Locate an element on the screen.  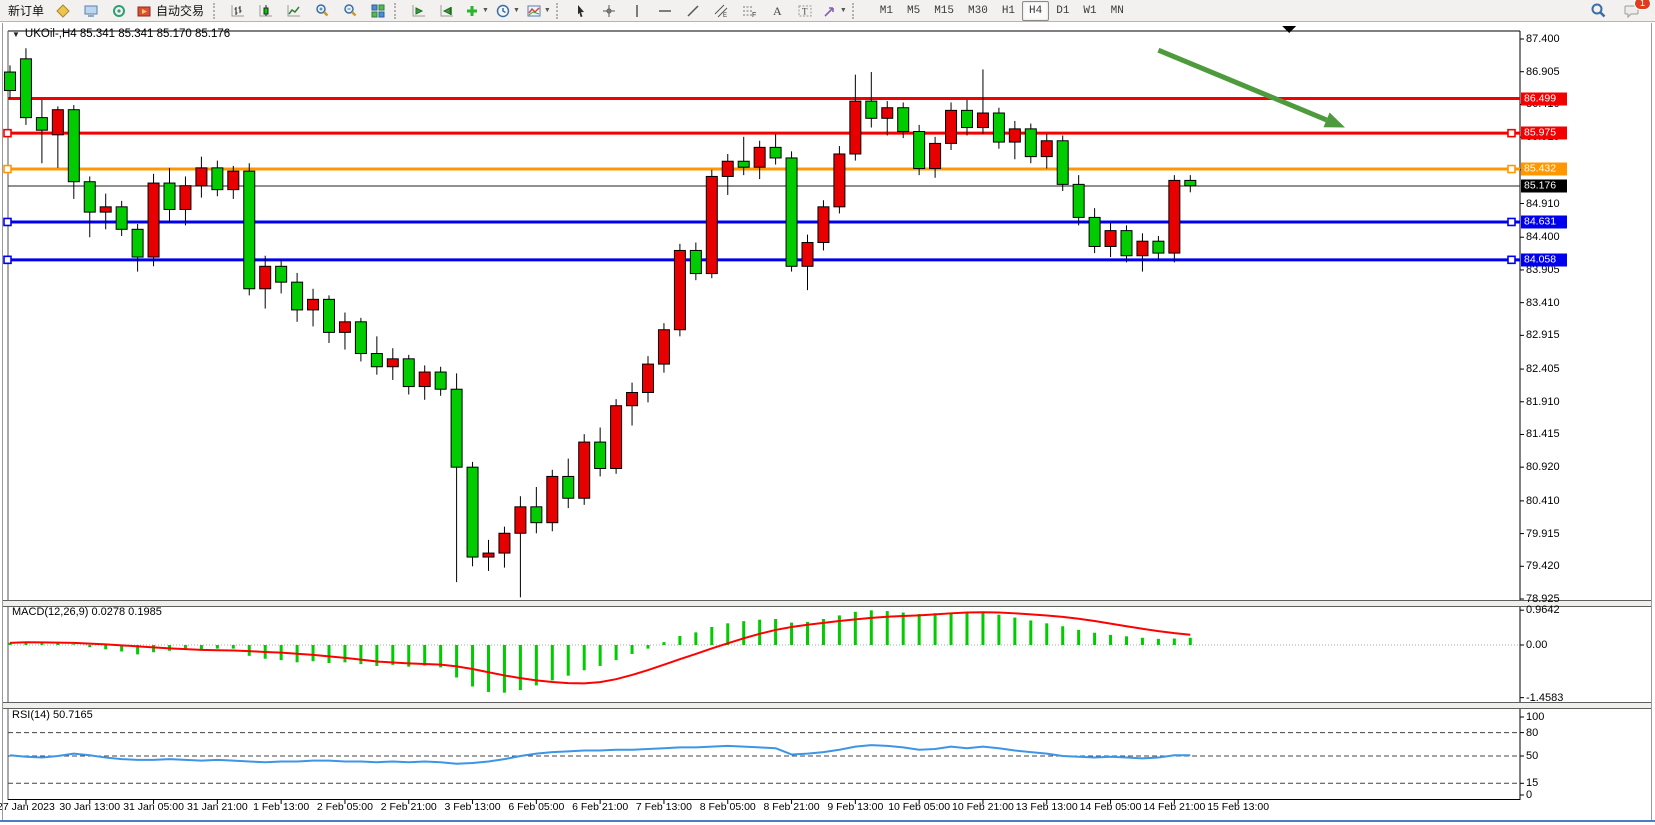
toolbar: 新订单 自动交易 ▼ ▼ ▼ is located at coordinates (827, 11).